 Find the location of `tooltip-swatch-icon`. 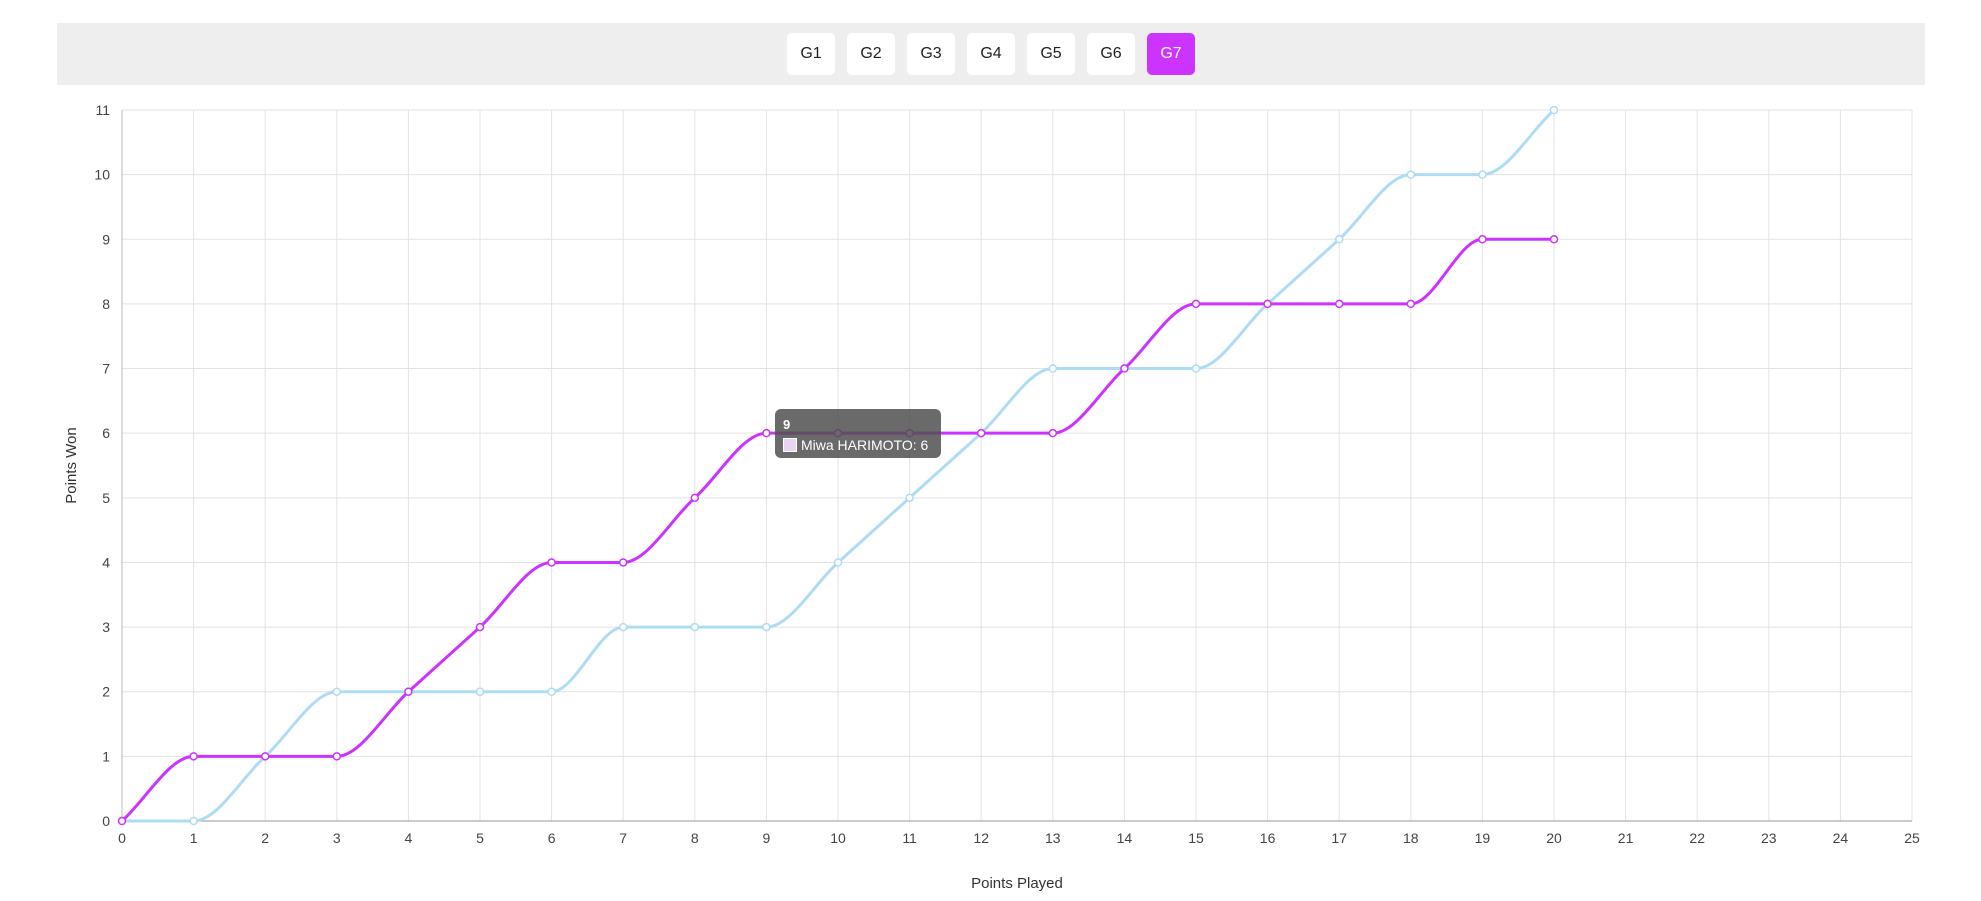

tooltip-swatch-icon is located at coordinates (790, 445).